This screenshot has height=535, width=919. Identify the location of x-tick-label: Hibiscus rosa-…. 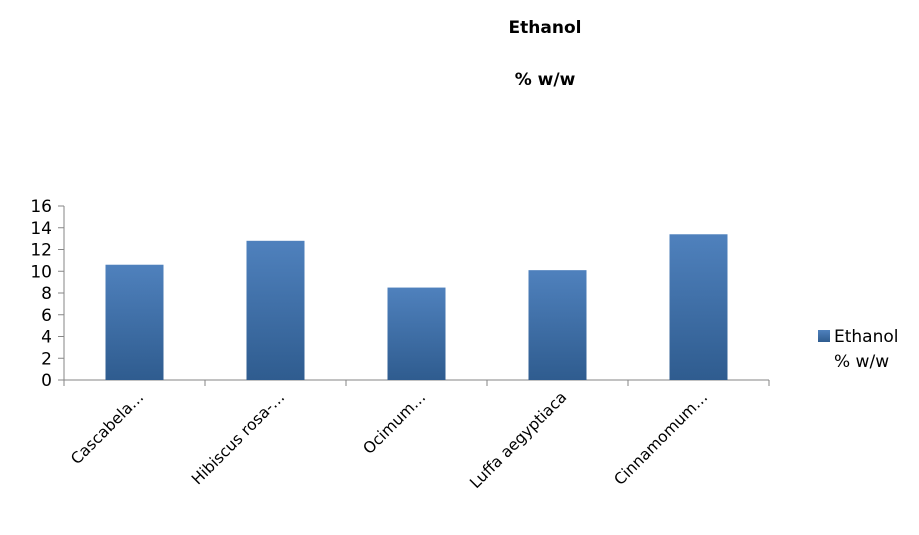
(238, 438).